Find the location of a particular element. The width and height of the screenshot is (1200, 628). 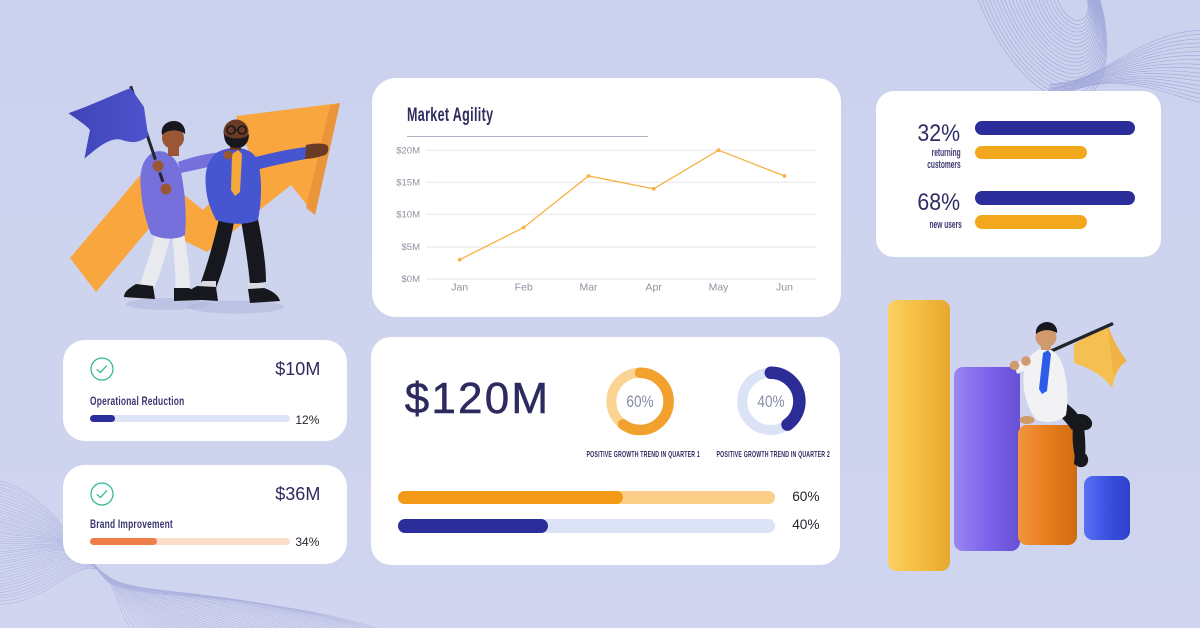

svg-text: $10M is located at coordinates (408, 214).